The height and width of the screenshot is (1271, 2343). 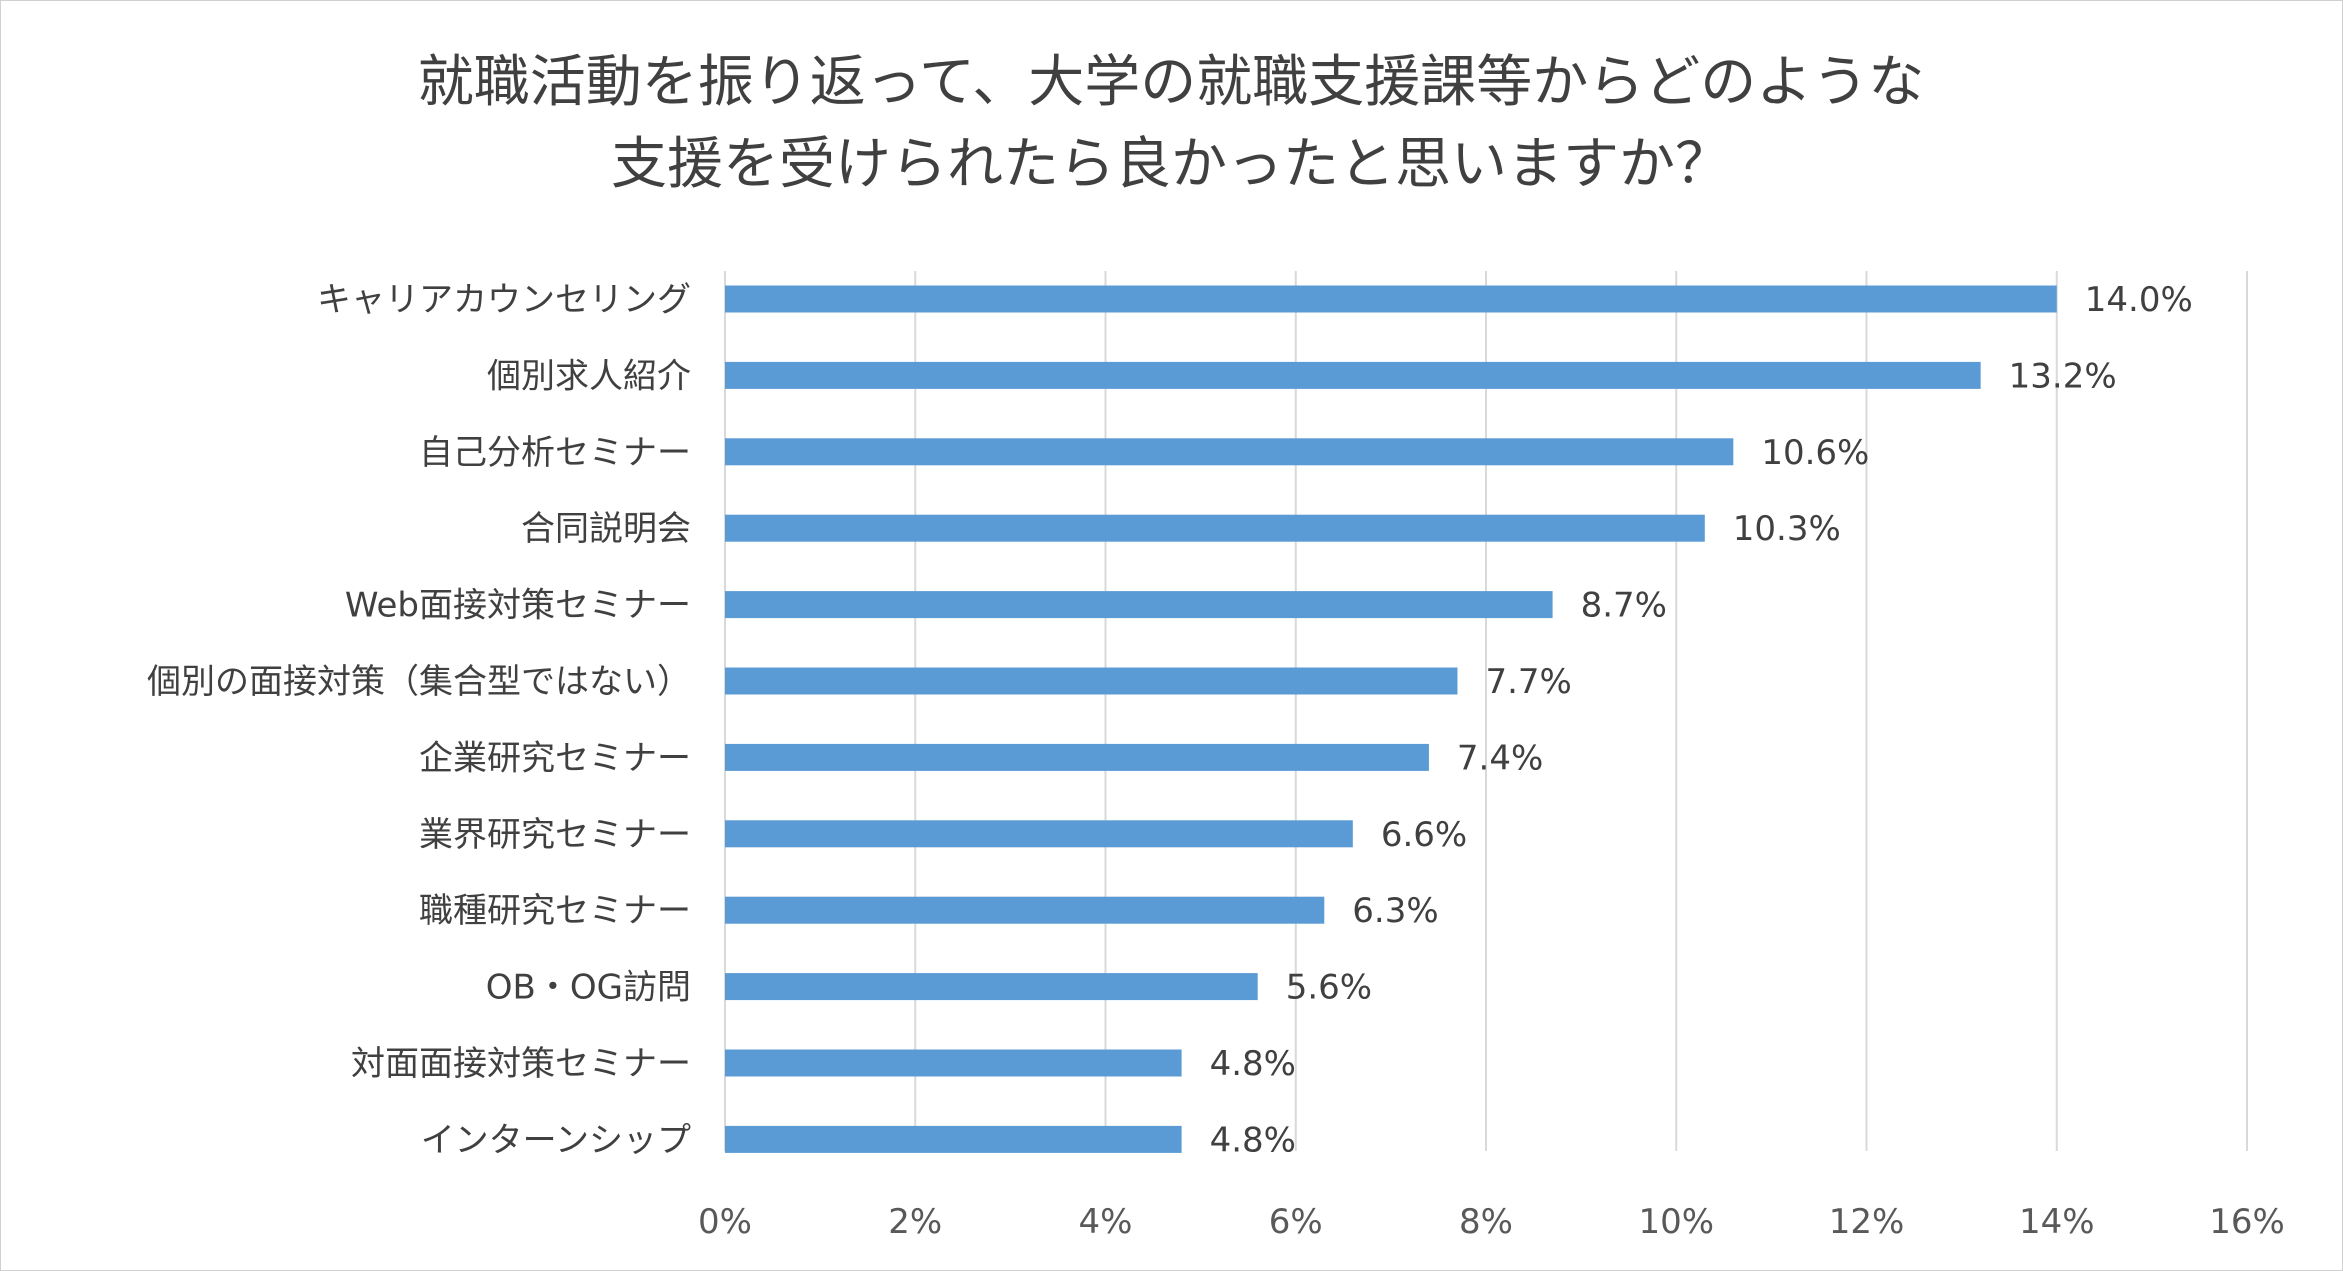 I want to click on chart-title-line-2: 支援を受けられたら良かったと思いますか？, so click(x=1171, y=164).